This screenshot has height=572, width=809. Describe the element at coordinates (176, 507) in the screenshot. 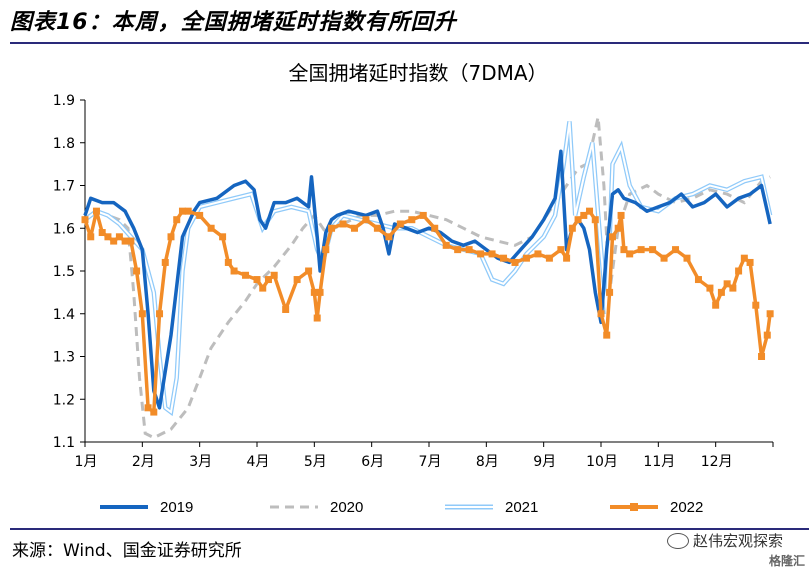

I see `legend-label-2019: 2019` at that location.